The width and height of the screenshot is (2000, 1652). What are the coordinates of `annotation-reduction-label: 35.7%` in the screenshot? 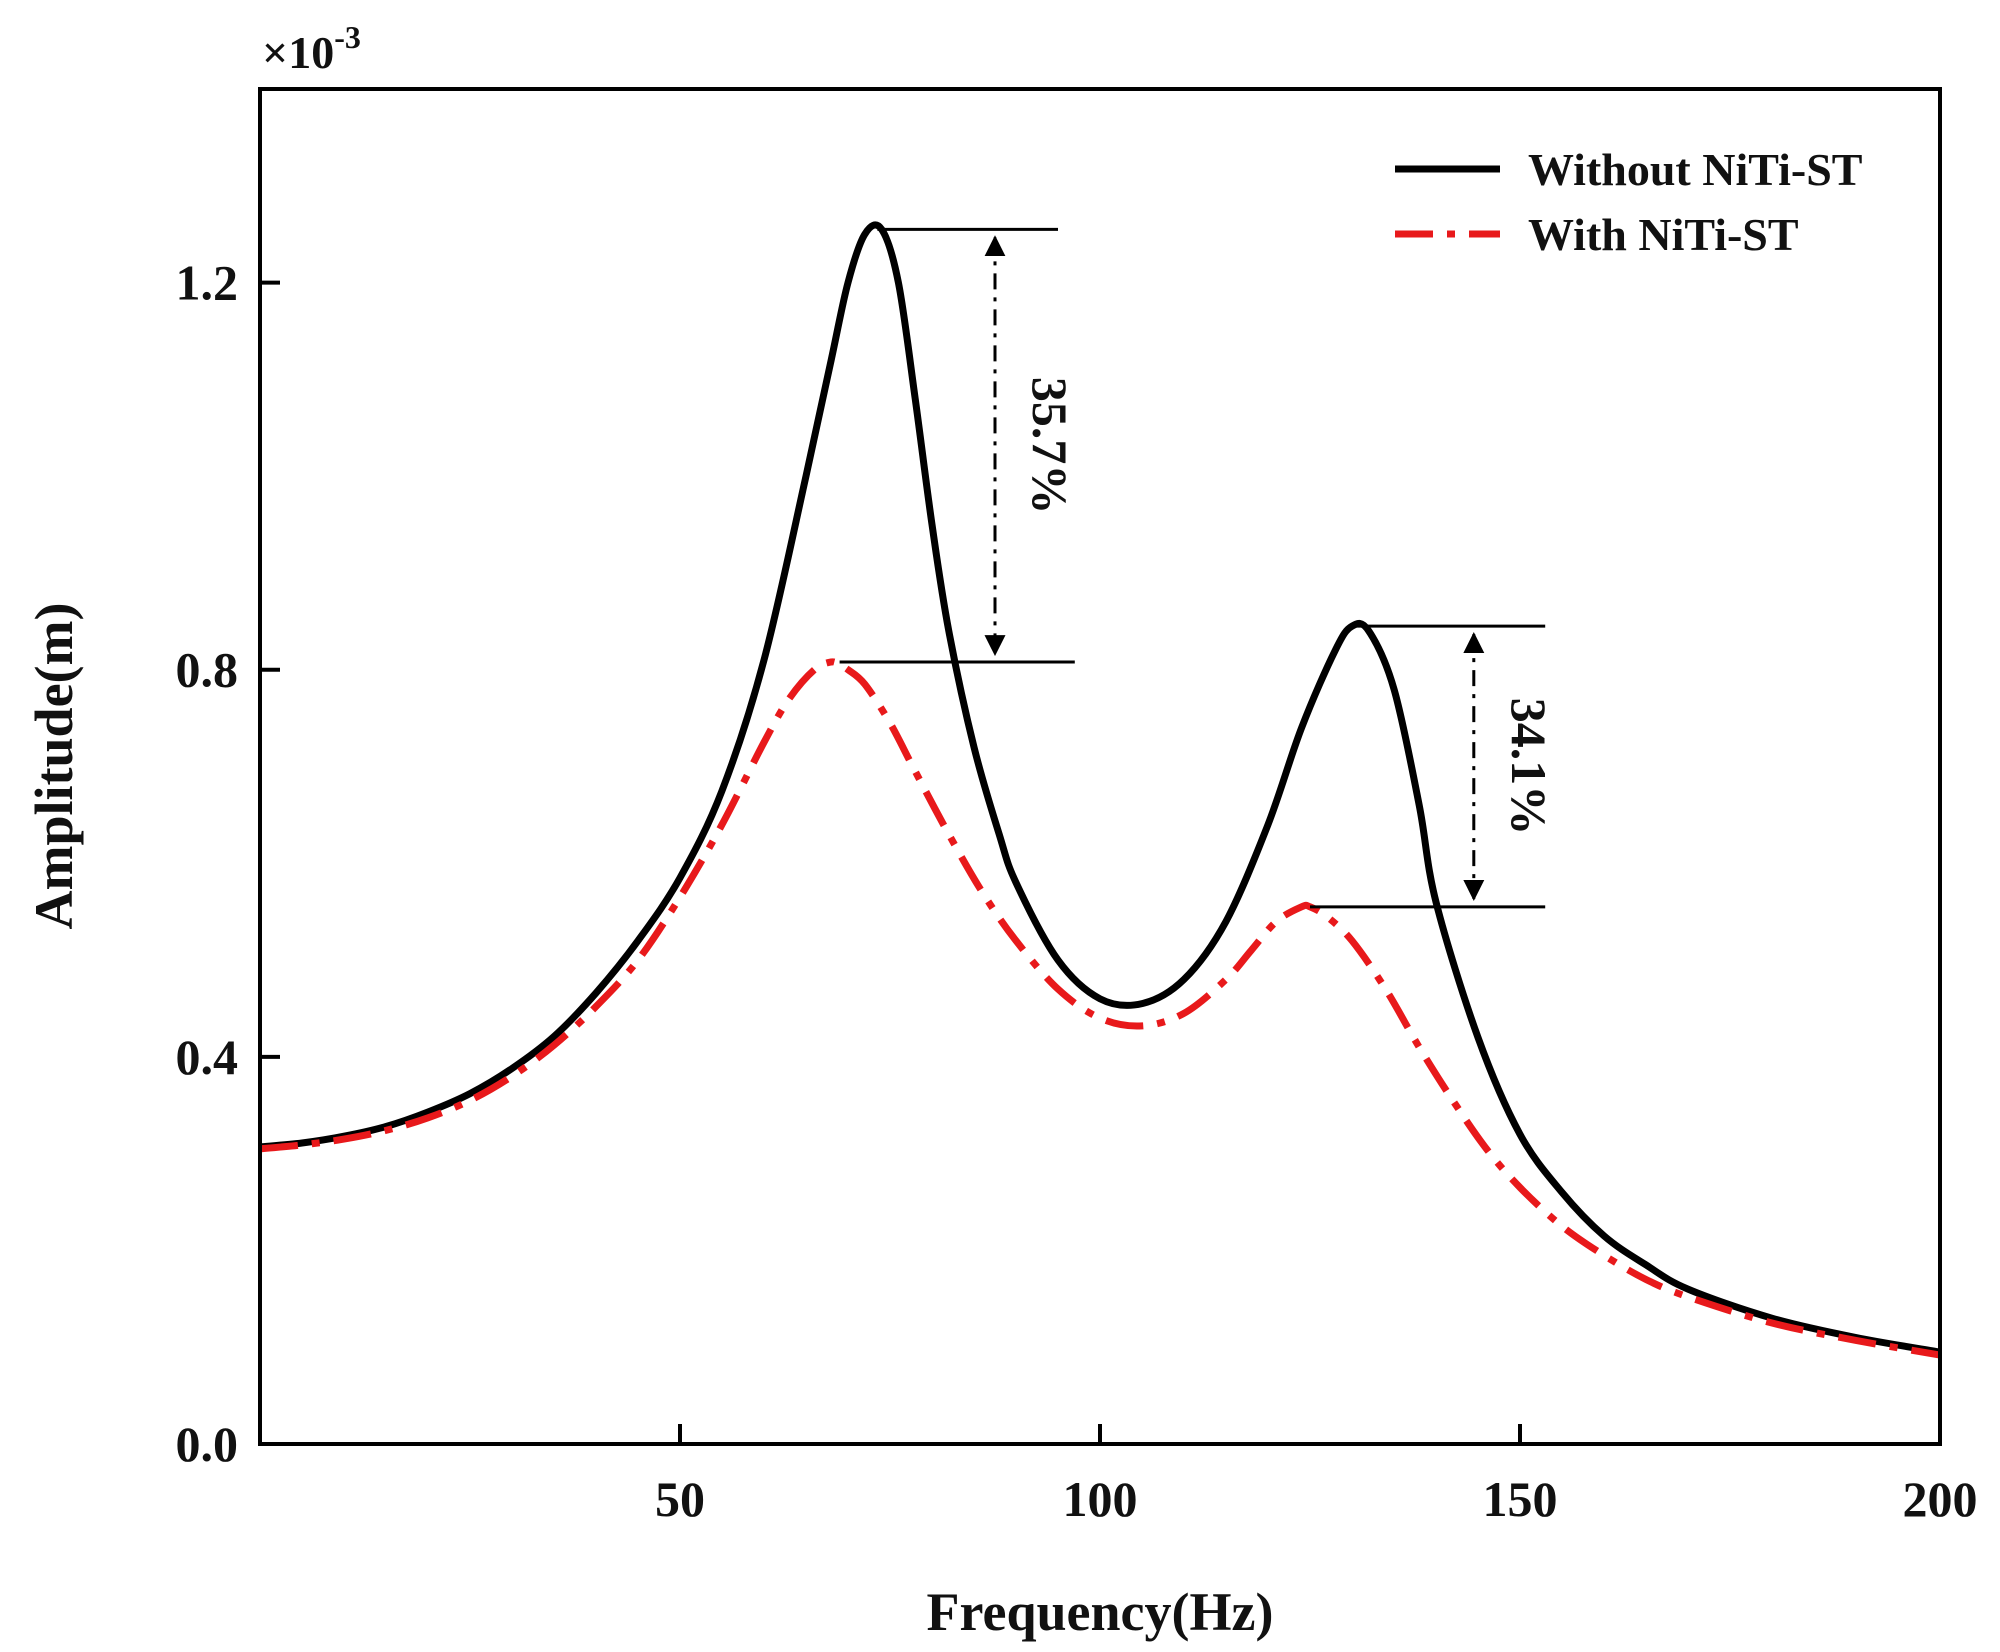 It's located at (1050, 446).